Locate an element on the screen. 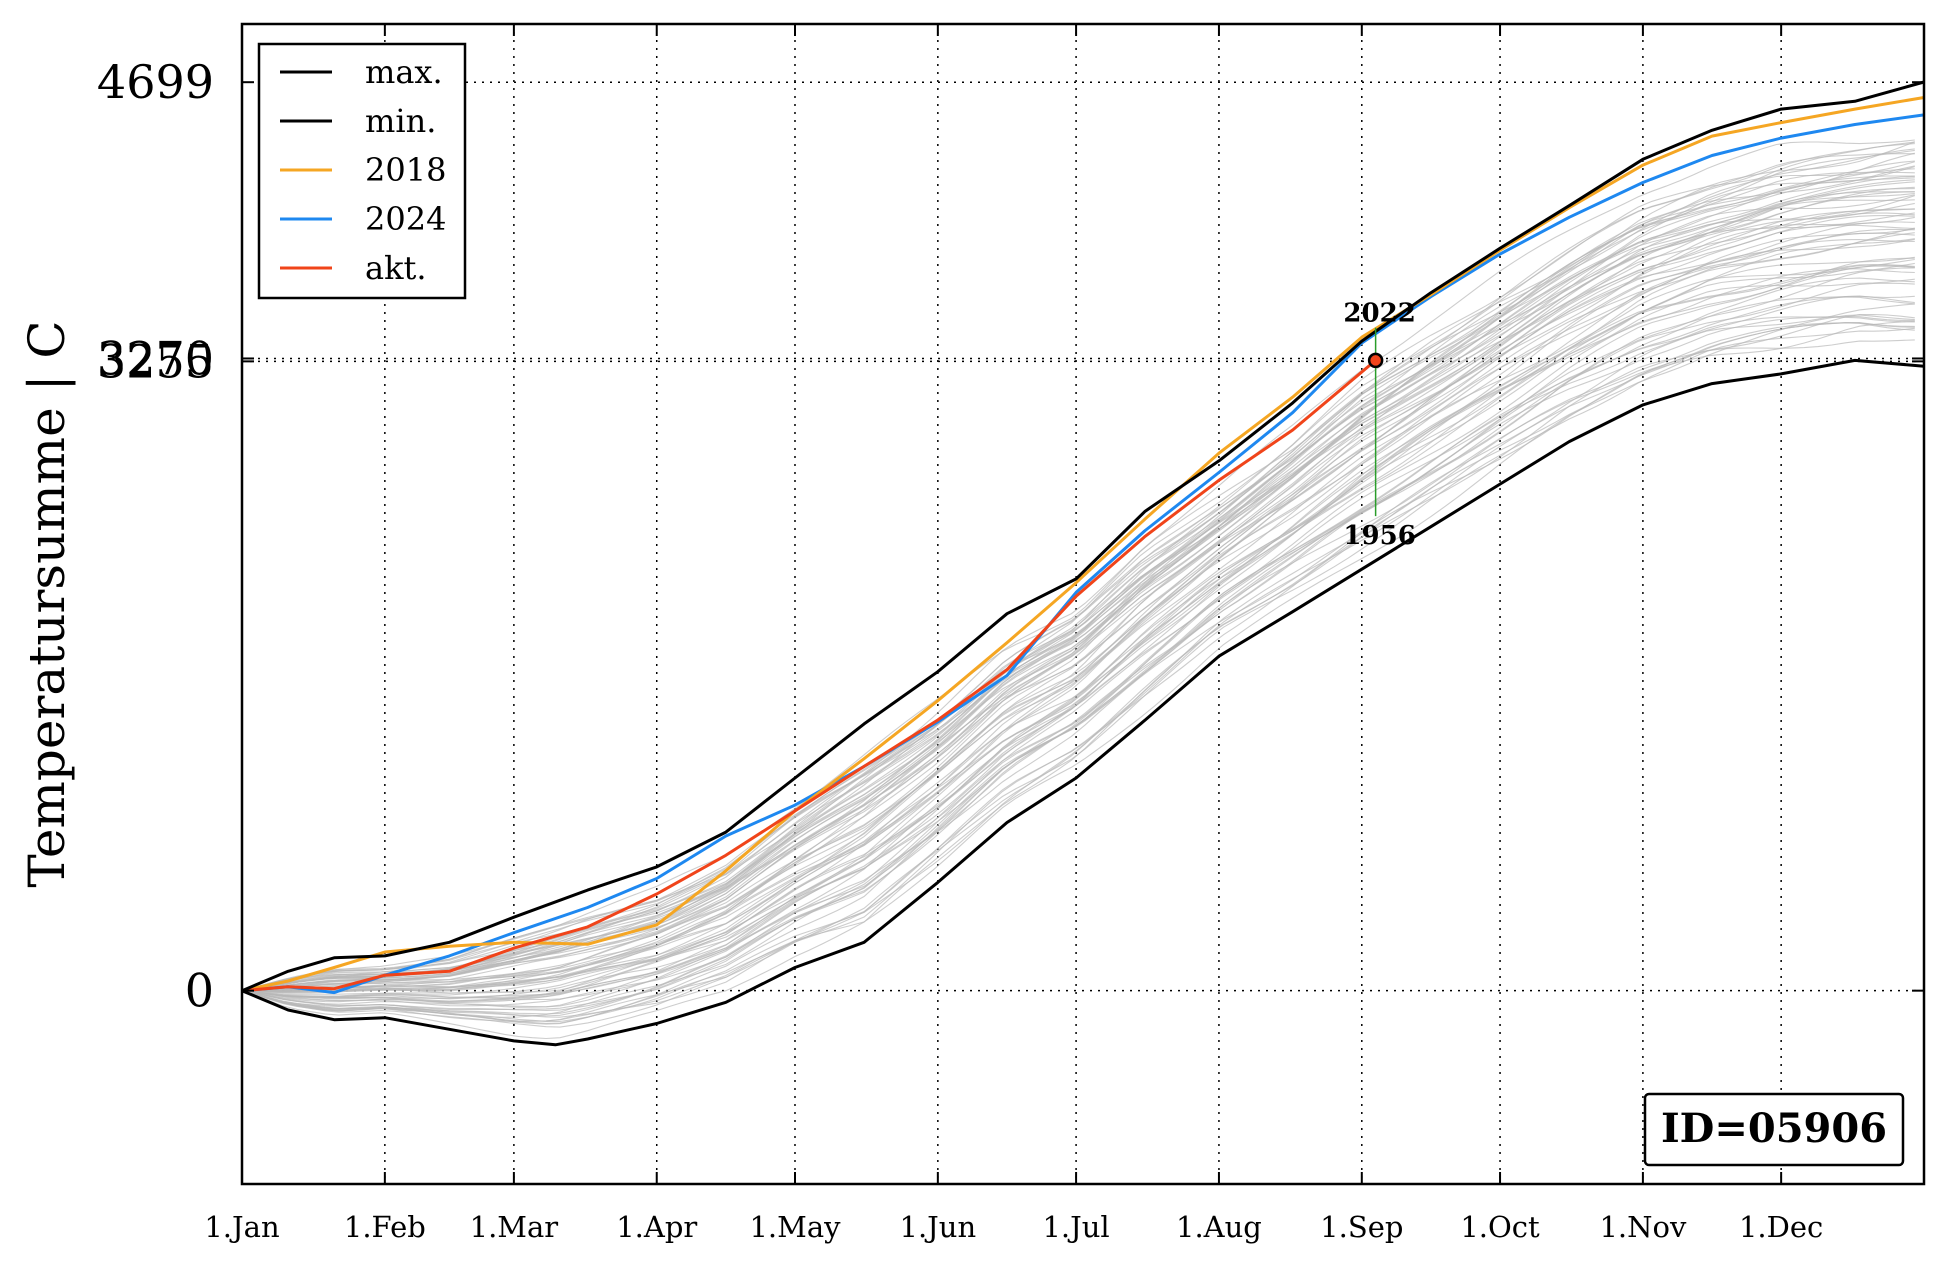  station-id-label: ID=05906 is located at coordinates (1774, 1128).